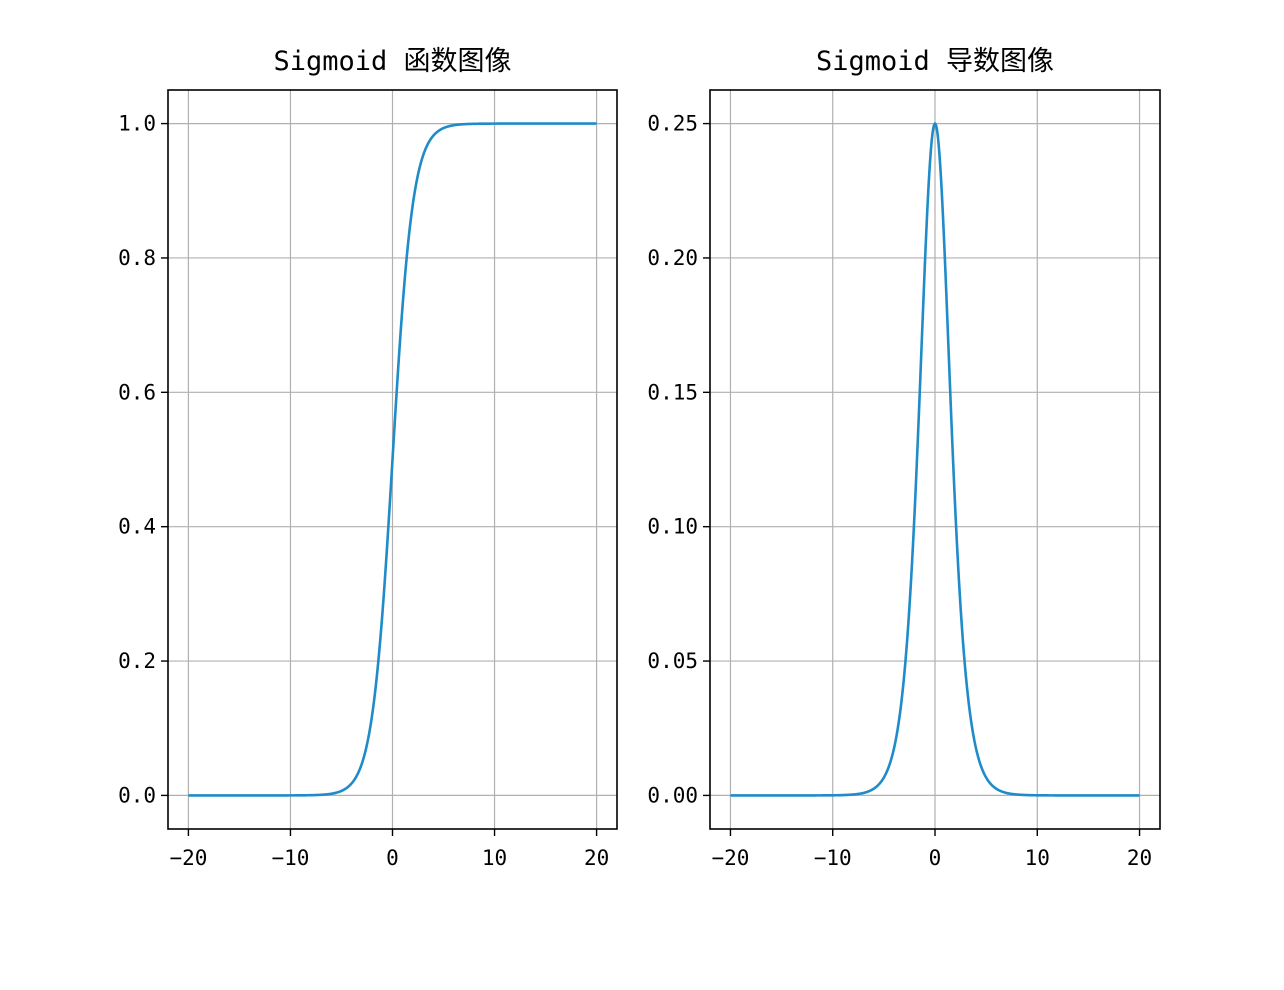 This screenshot has width=1284, height=990. What do you see at coordinates (672, 124) in the screenshot?
I see `y-tick-label: 0.25` at bounding box center [672, 124].